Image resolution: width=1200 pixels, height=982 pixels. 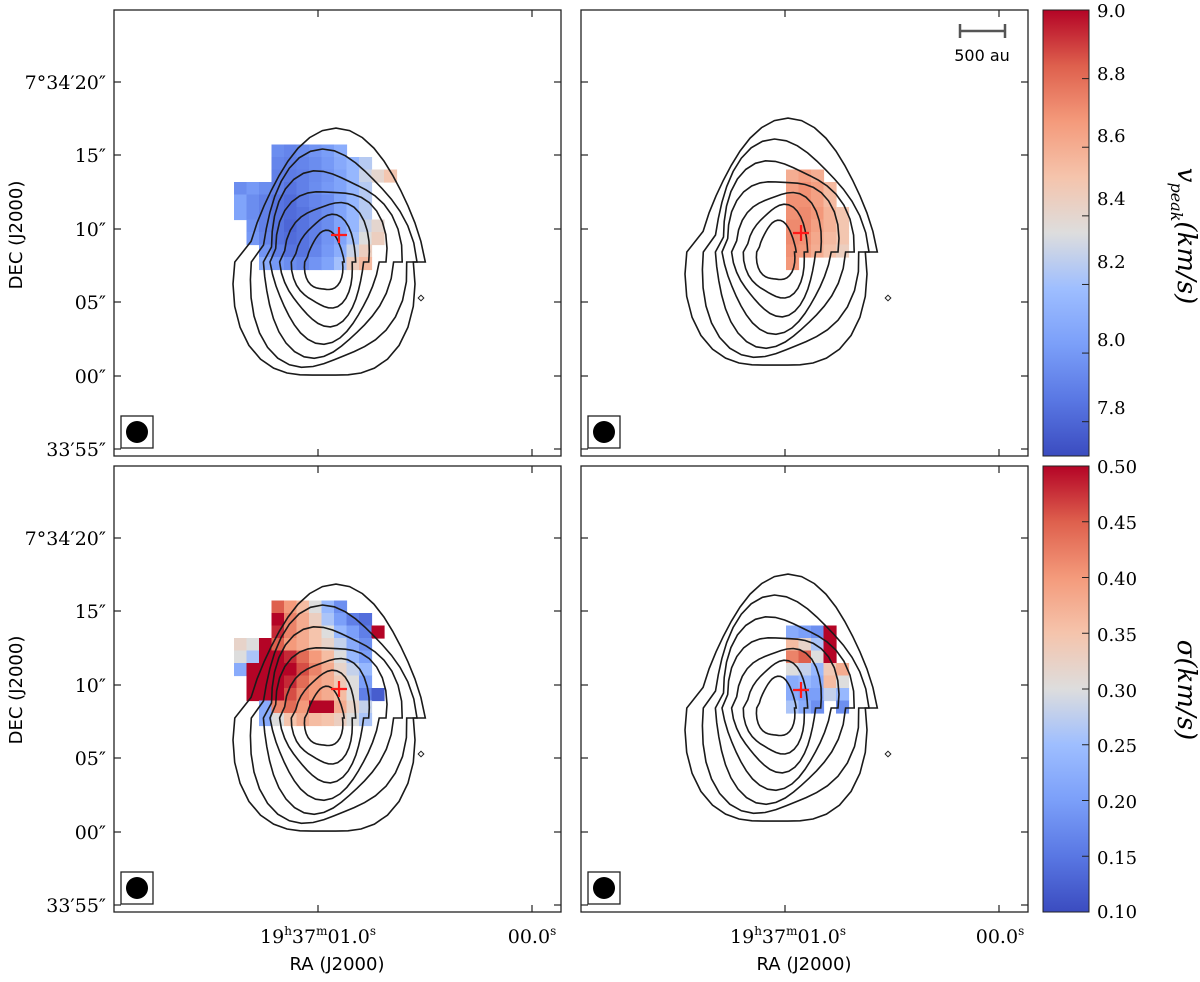 What do you see at coordinates (982, 44) in the screenshot?
I see `scale-bar: 500 au` at bounding box center [982, 44].